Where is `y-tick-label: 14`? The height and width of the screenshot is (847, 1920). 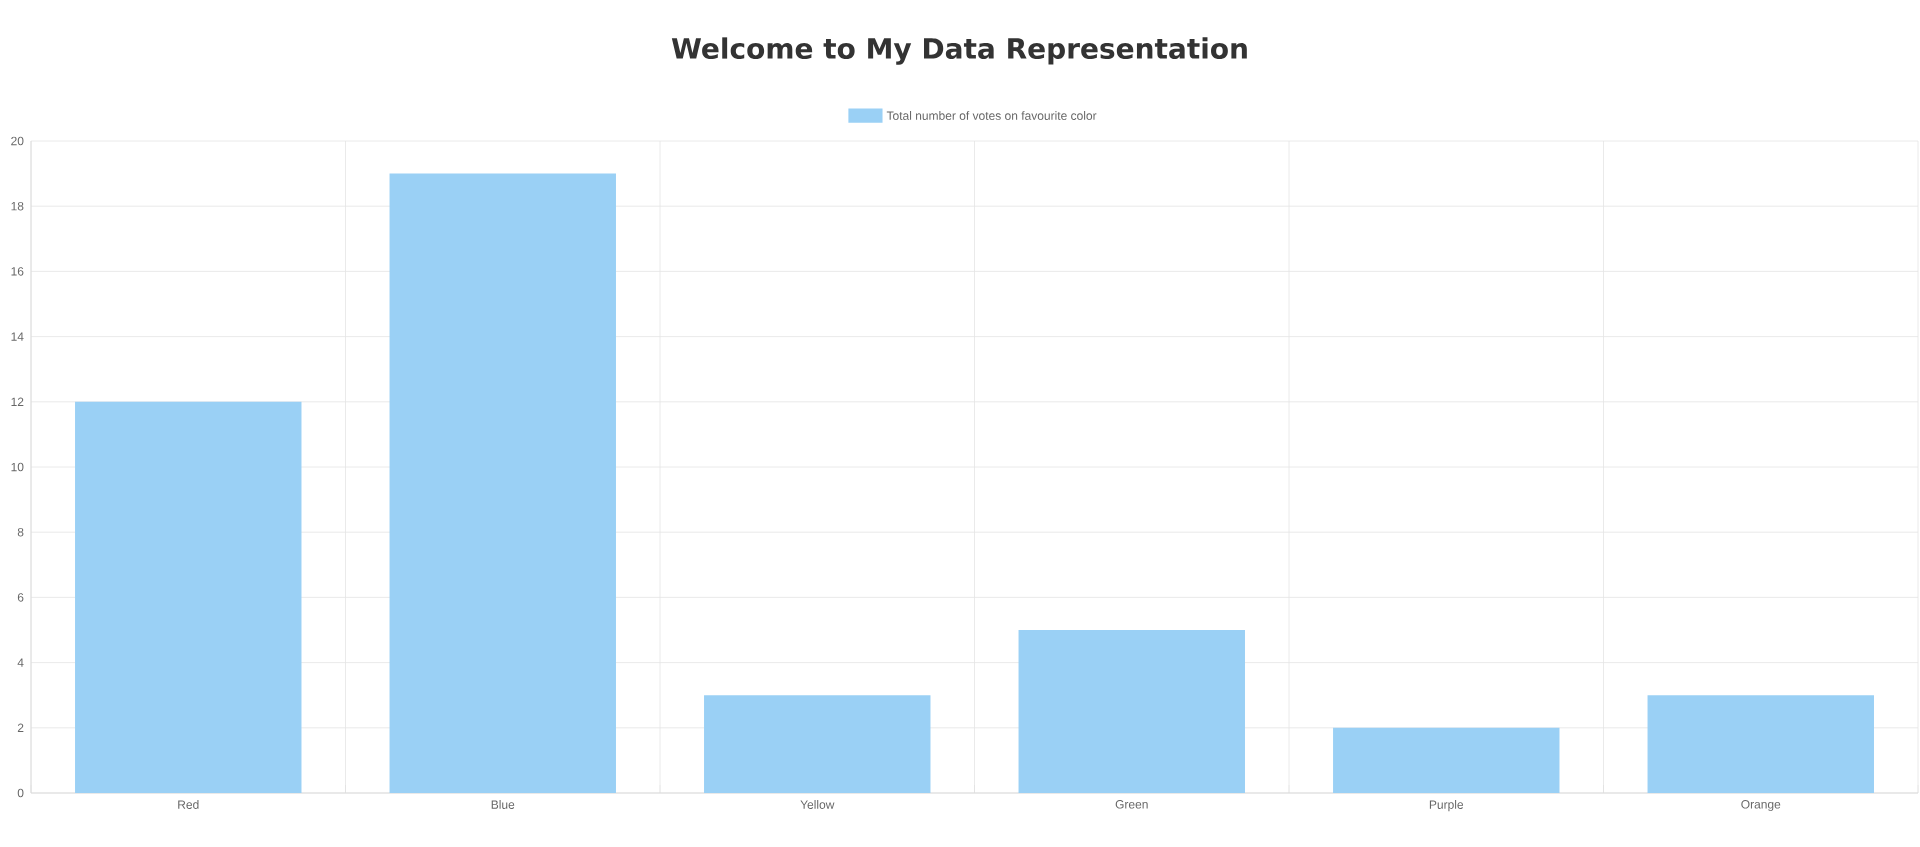
y-tick-label: 14 is located at coordinates (17, 336).